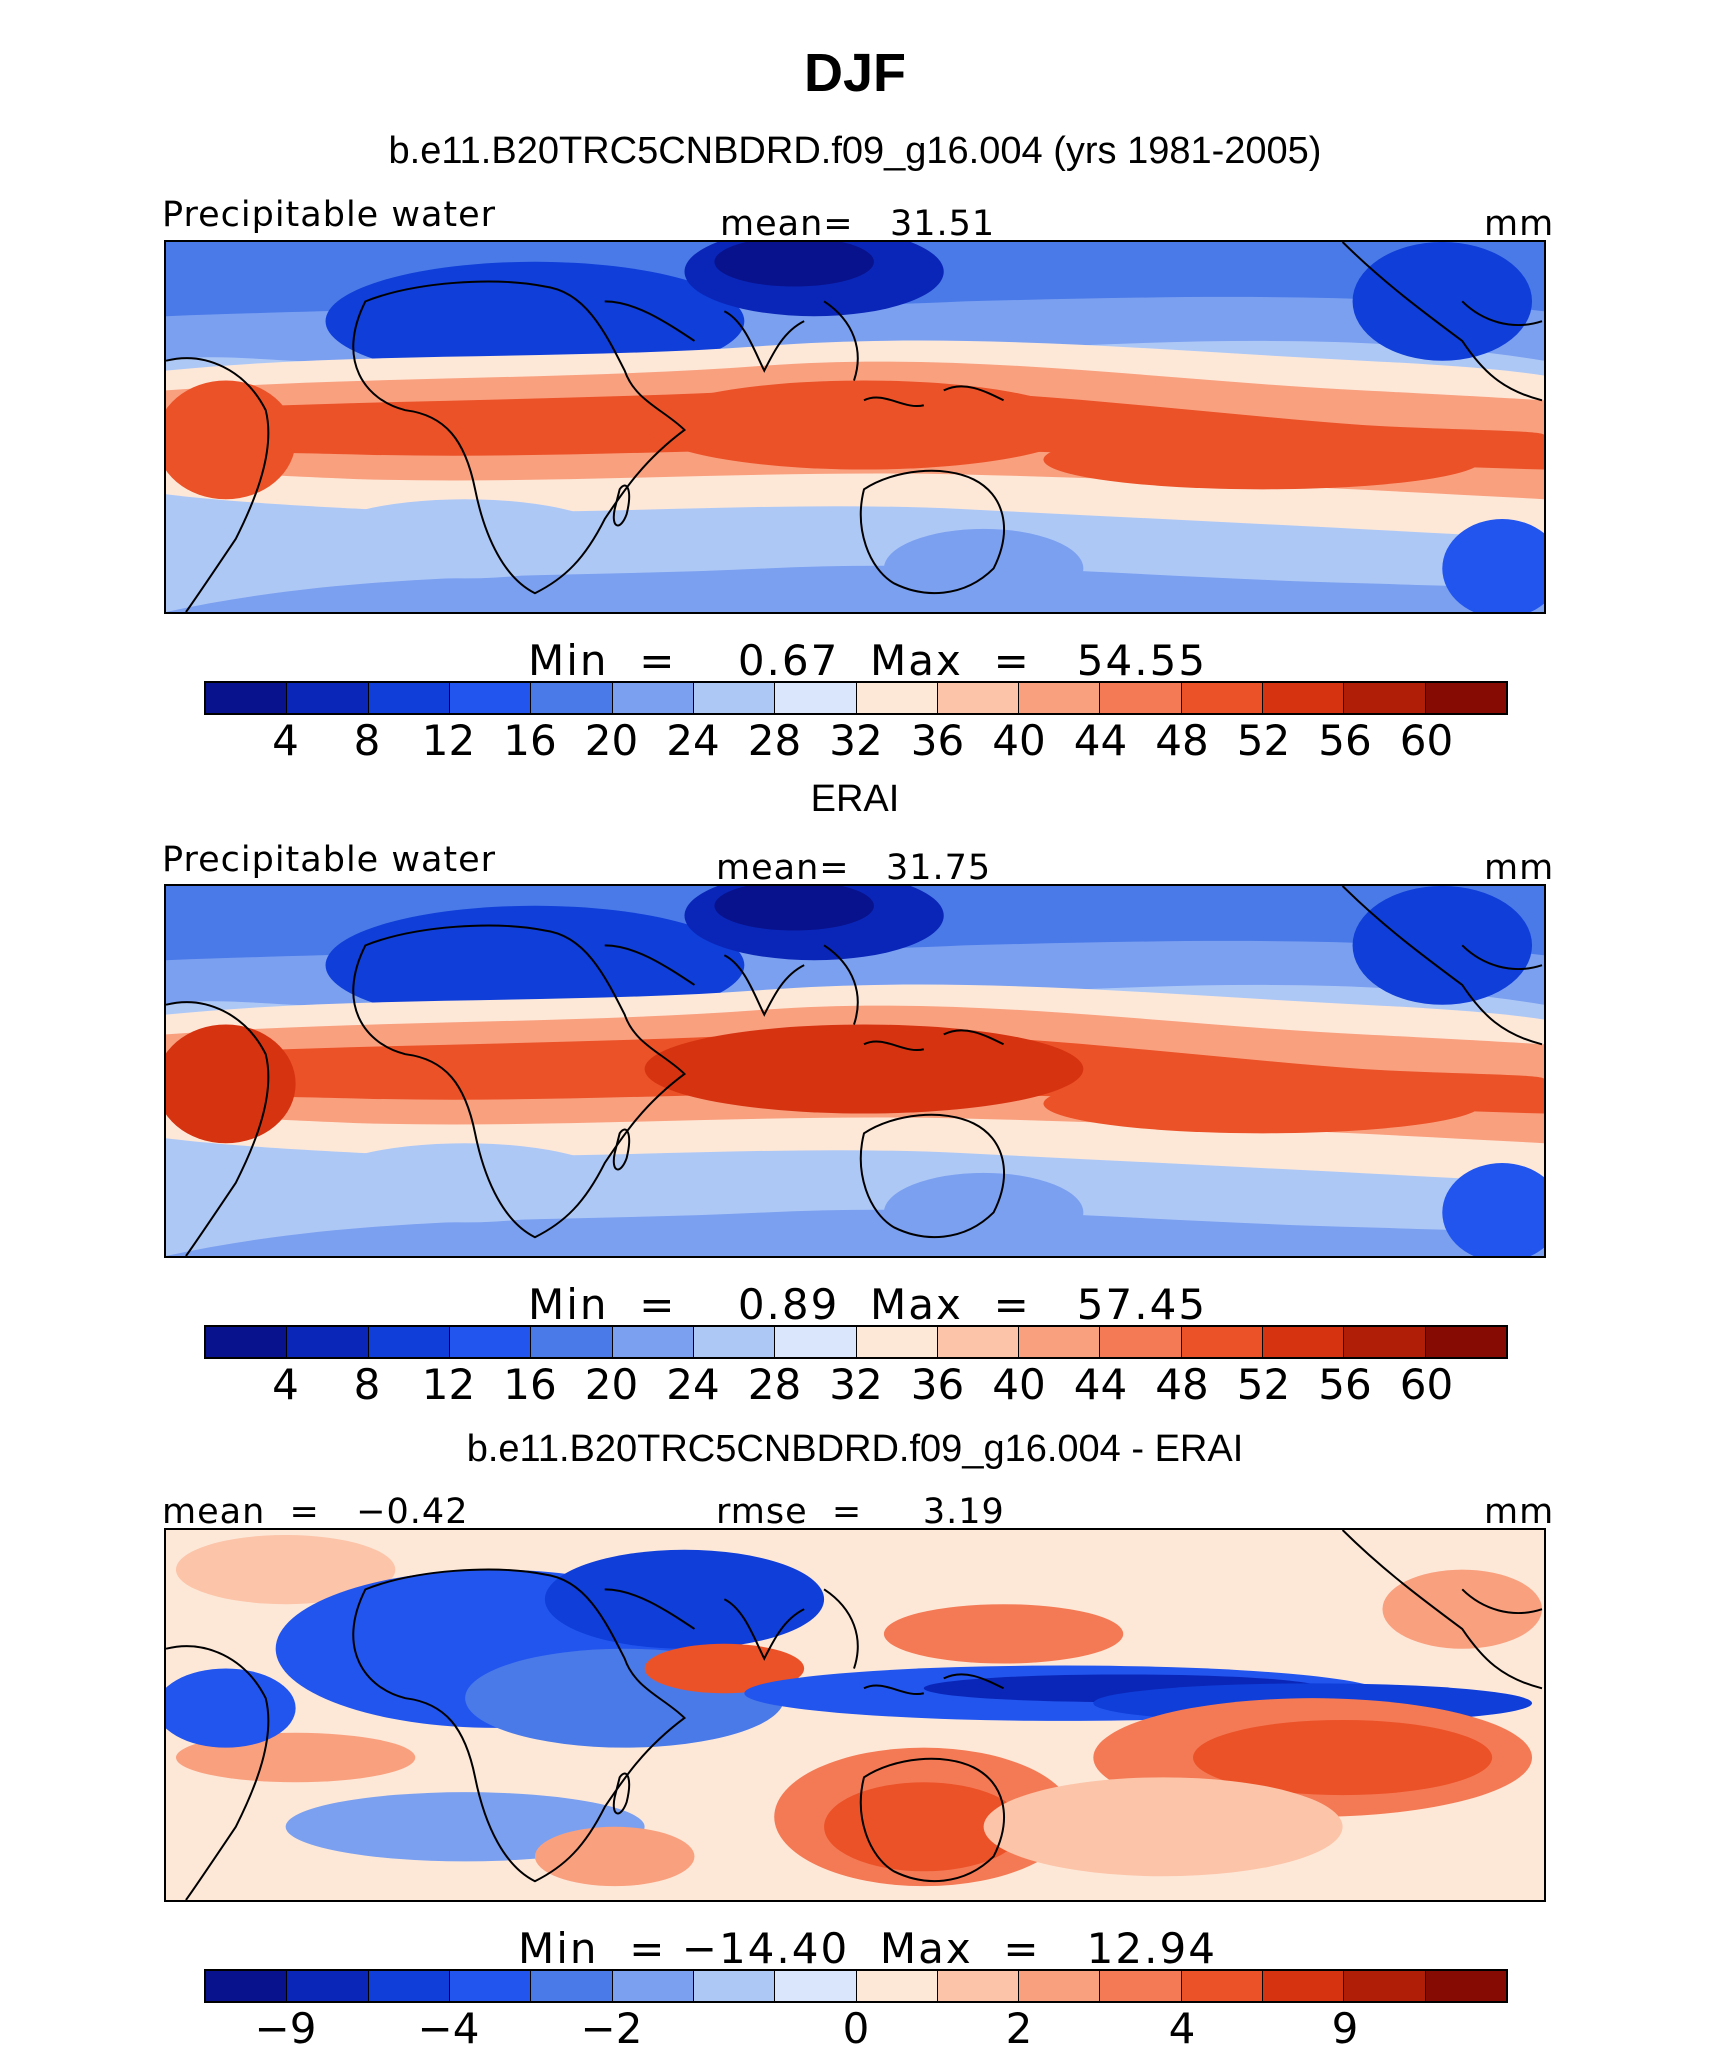  I want to click on panel-2-colorbar-ticks: 4 8 12 16 20 24 28 32 36 40 44 48 52 56 60, so click(855, 1385).